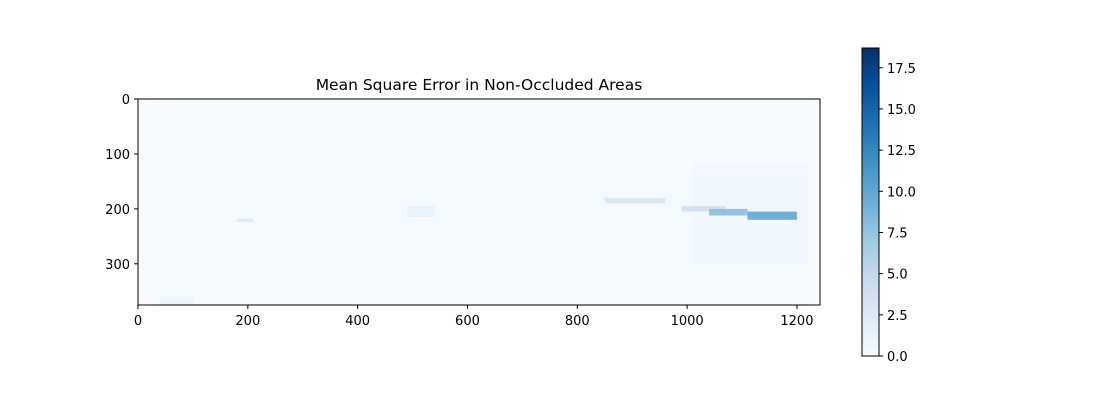 The height and width of the screenshot is (400, 1100). I want to click on x-tick-label: 1000, so click(687, 321).